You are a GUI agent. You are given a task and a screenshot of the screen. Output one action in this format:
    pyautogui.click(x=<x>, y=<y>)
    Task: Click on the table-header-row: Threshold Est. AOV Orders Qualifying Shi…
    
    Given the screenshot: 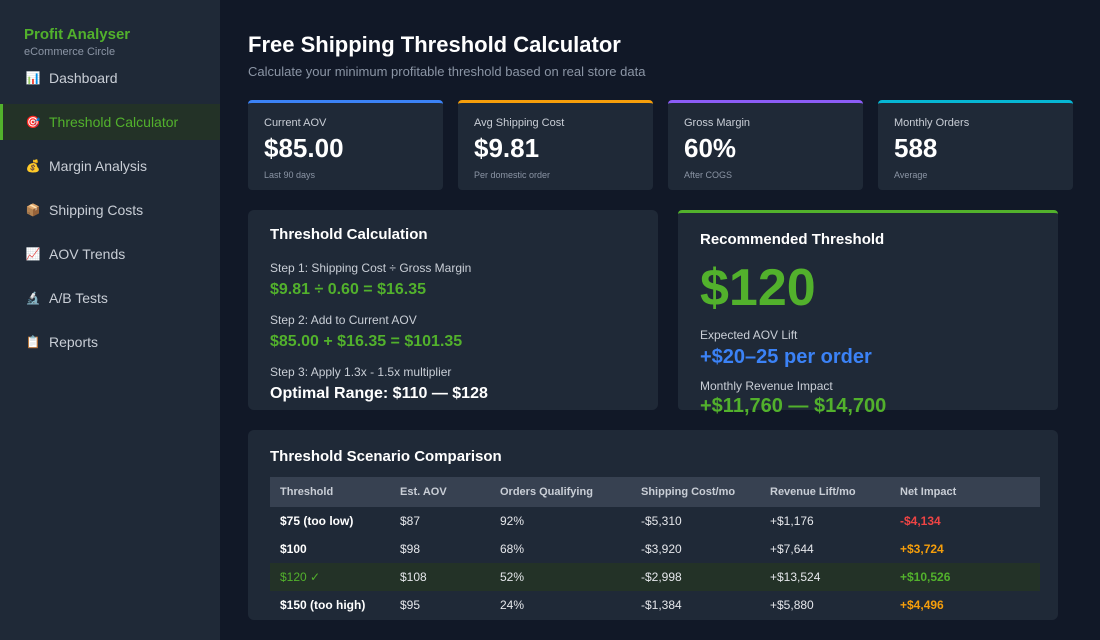 What is the action you would take?
    pyautogui.click(x=655, y=492)
    